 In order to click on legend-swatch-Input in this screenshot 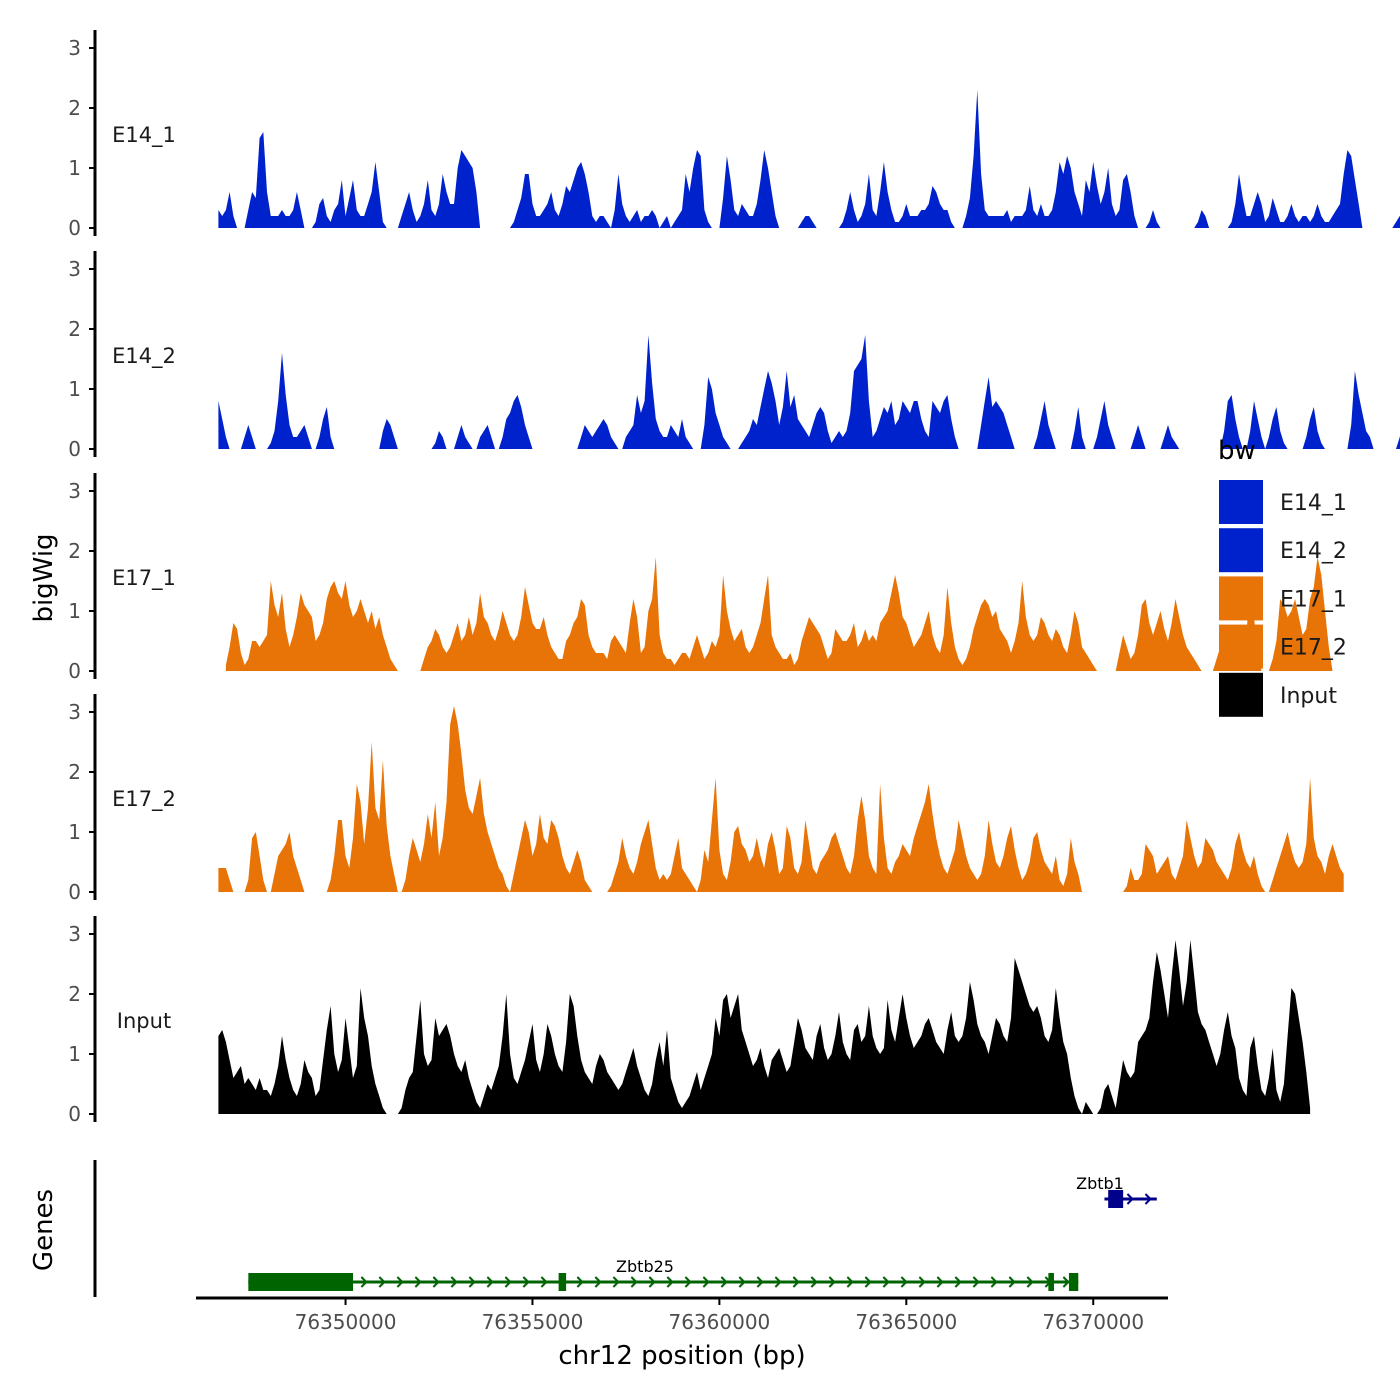, I will do `click(1241, 694)`.